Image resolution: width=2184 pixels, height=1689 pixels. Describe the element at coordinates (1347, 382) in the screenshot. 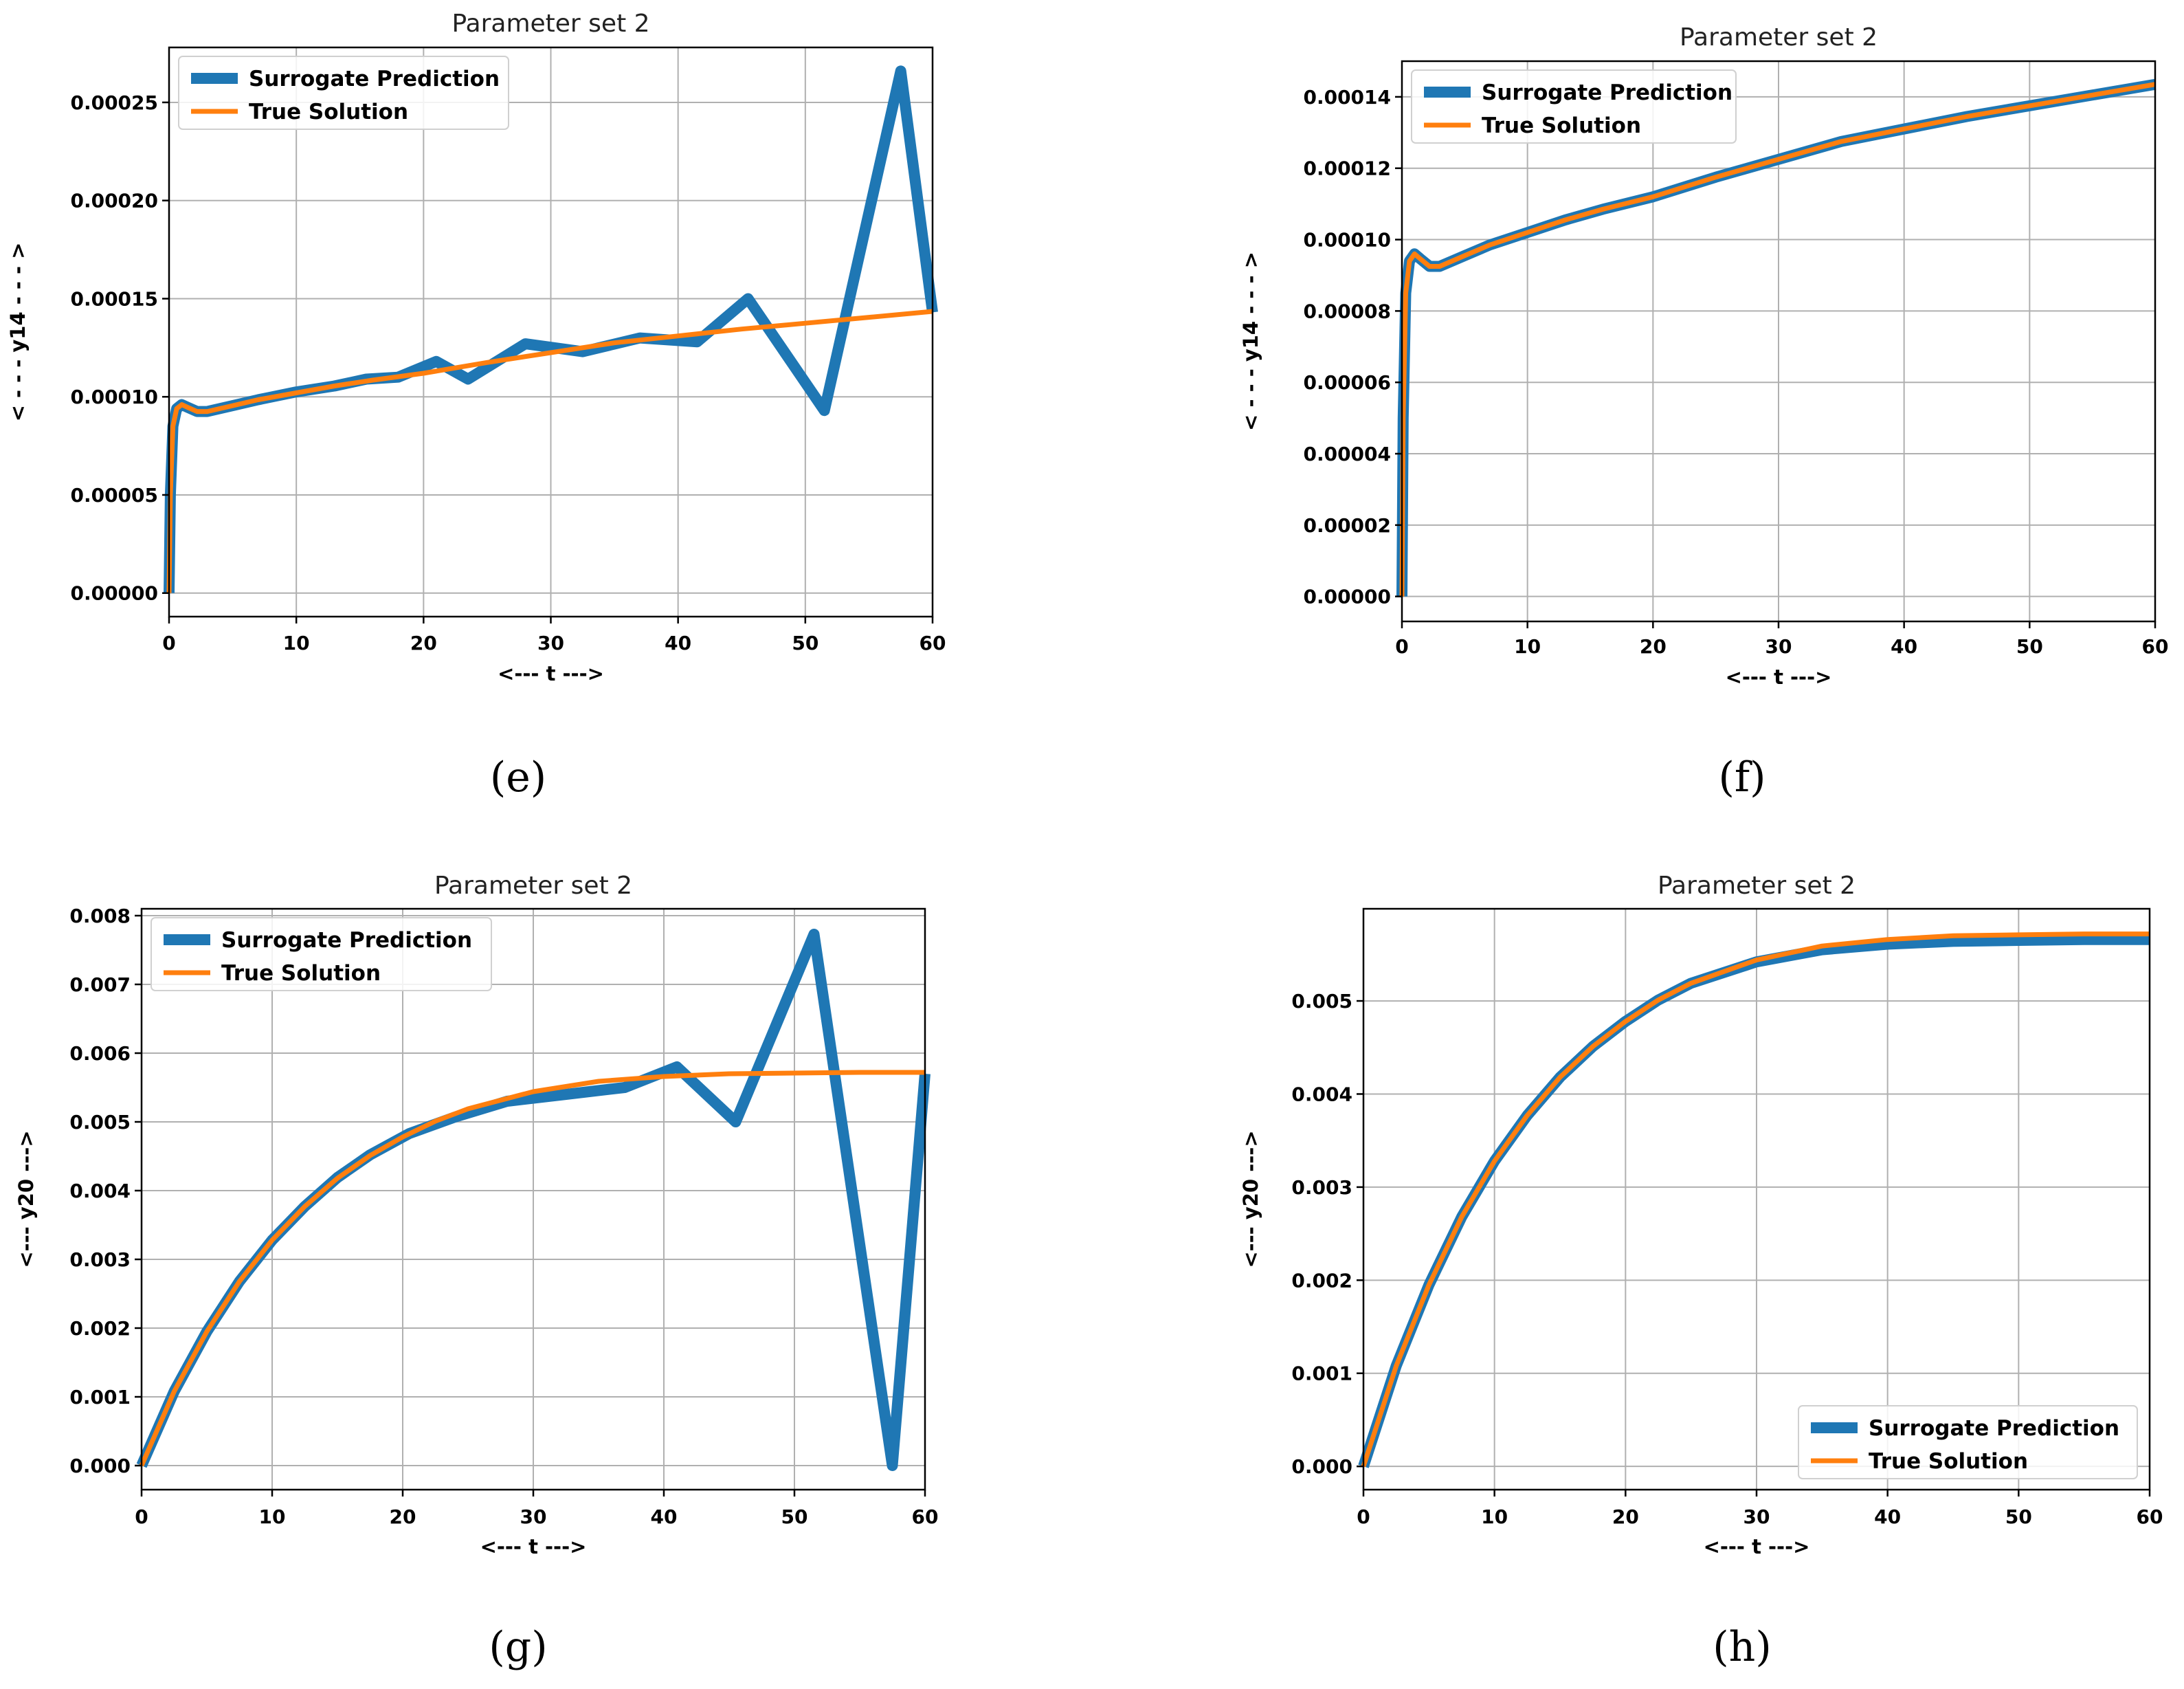

I see `y-tick-label: 0.00006` at that location.